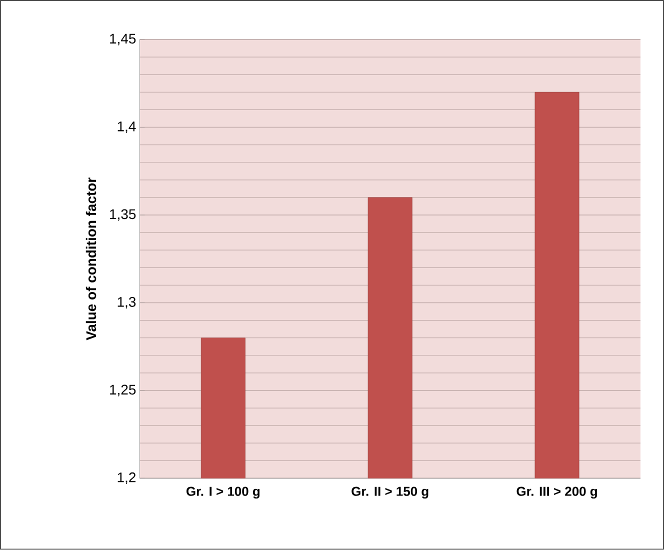  I want to click on y-tick-label: 1,45, so click(123, 40).